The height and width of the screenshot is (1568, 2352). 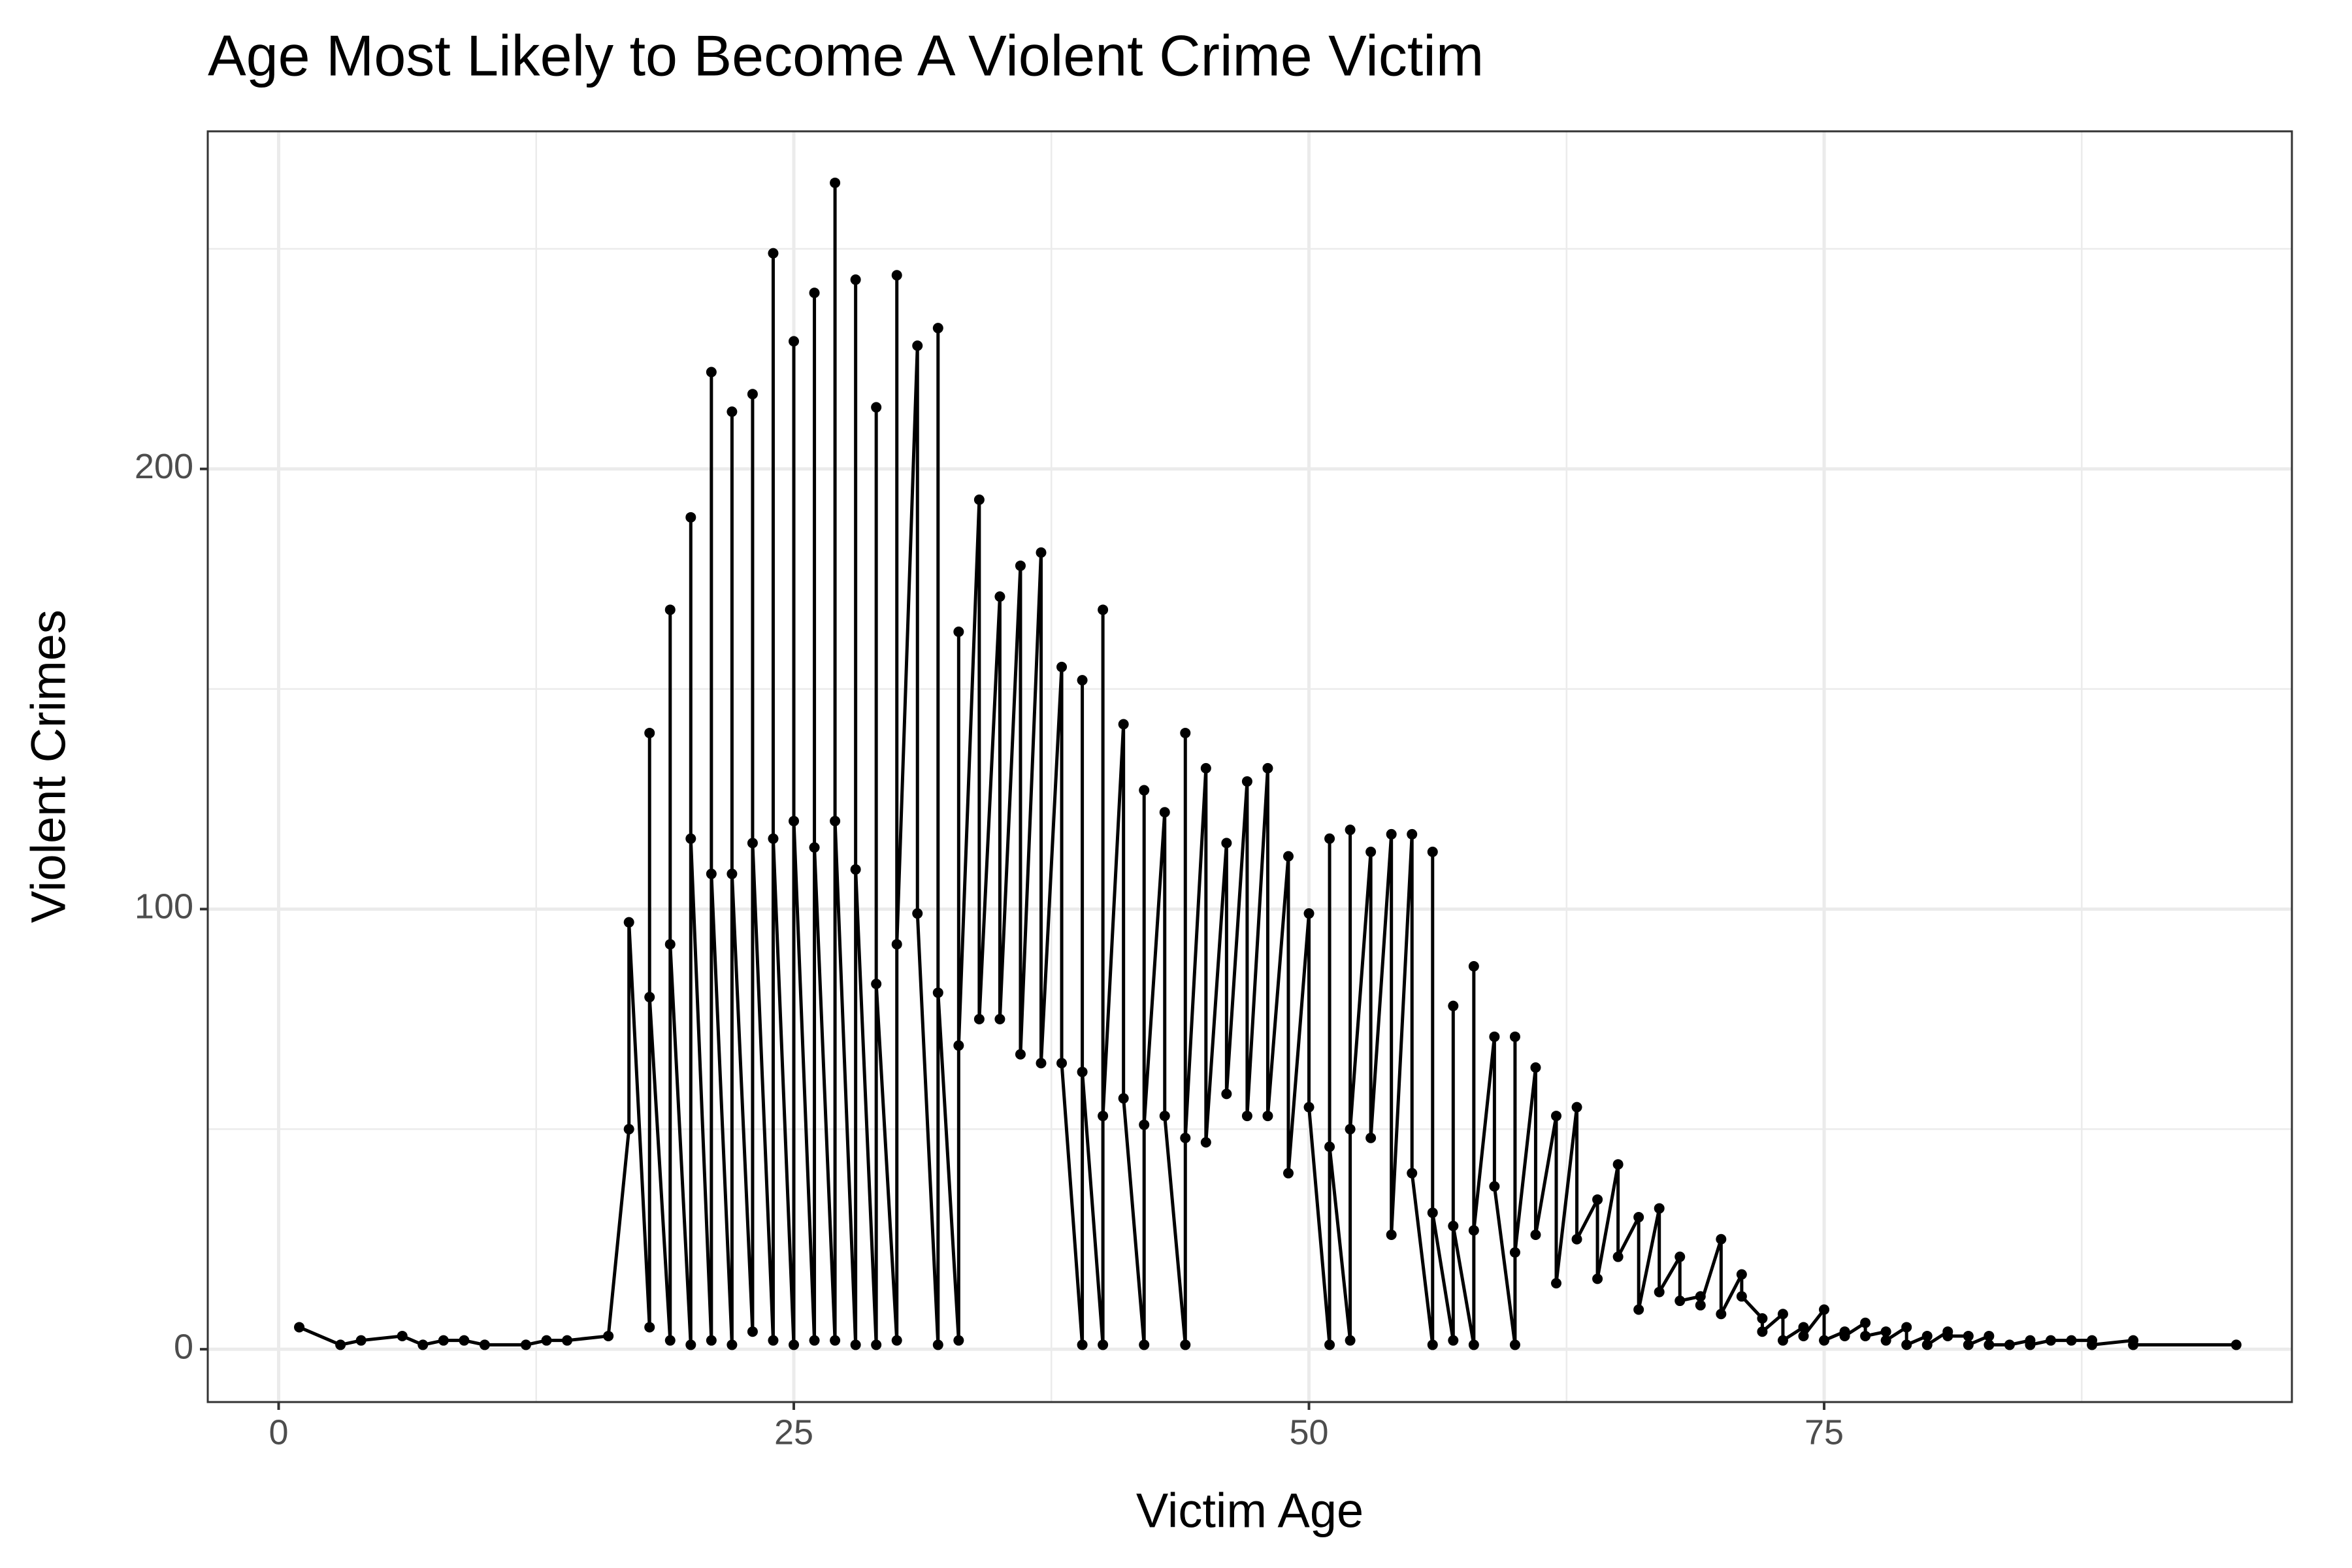 What do you see at coordinates (1250, 1511) in the screenshot?
I see `x-axis-label: Victim Age` at bounding box center [1250, 1511].